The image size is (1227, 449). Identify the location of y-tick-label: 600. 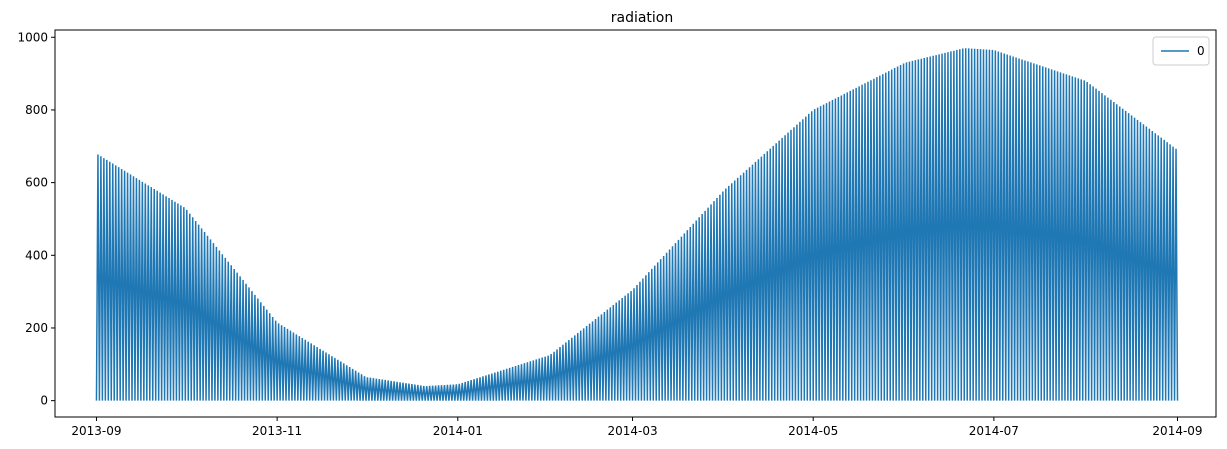
(36, 183).